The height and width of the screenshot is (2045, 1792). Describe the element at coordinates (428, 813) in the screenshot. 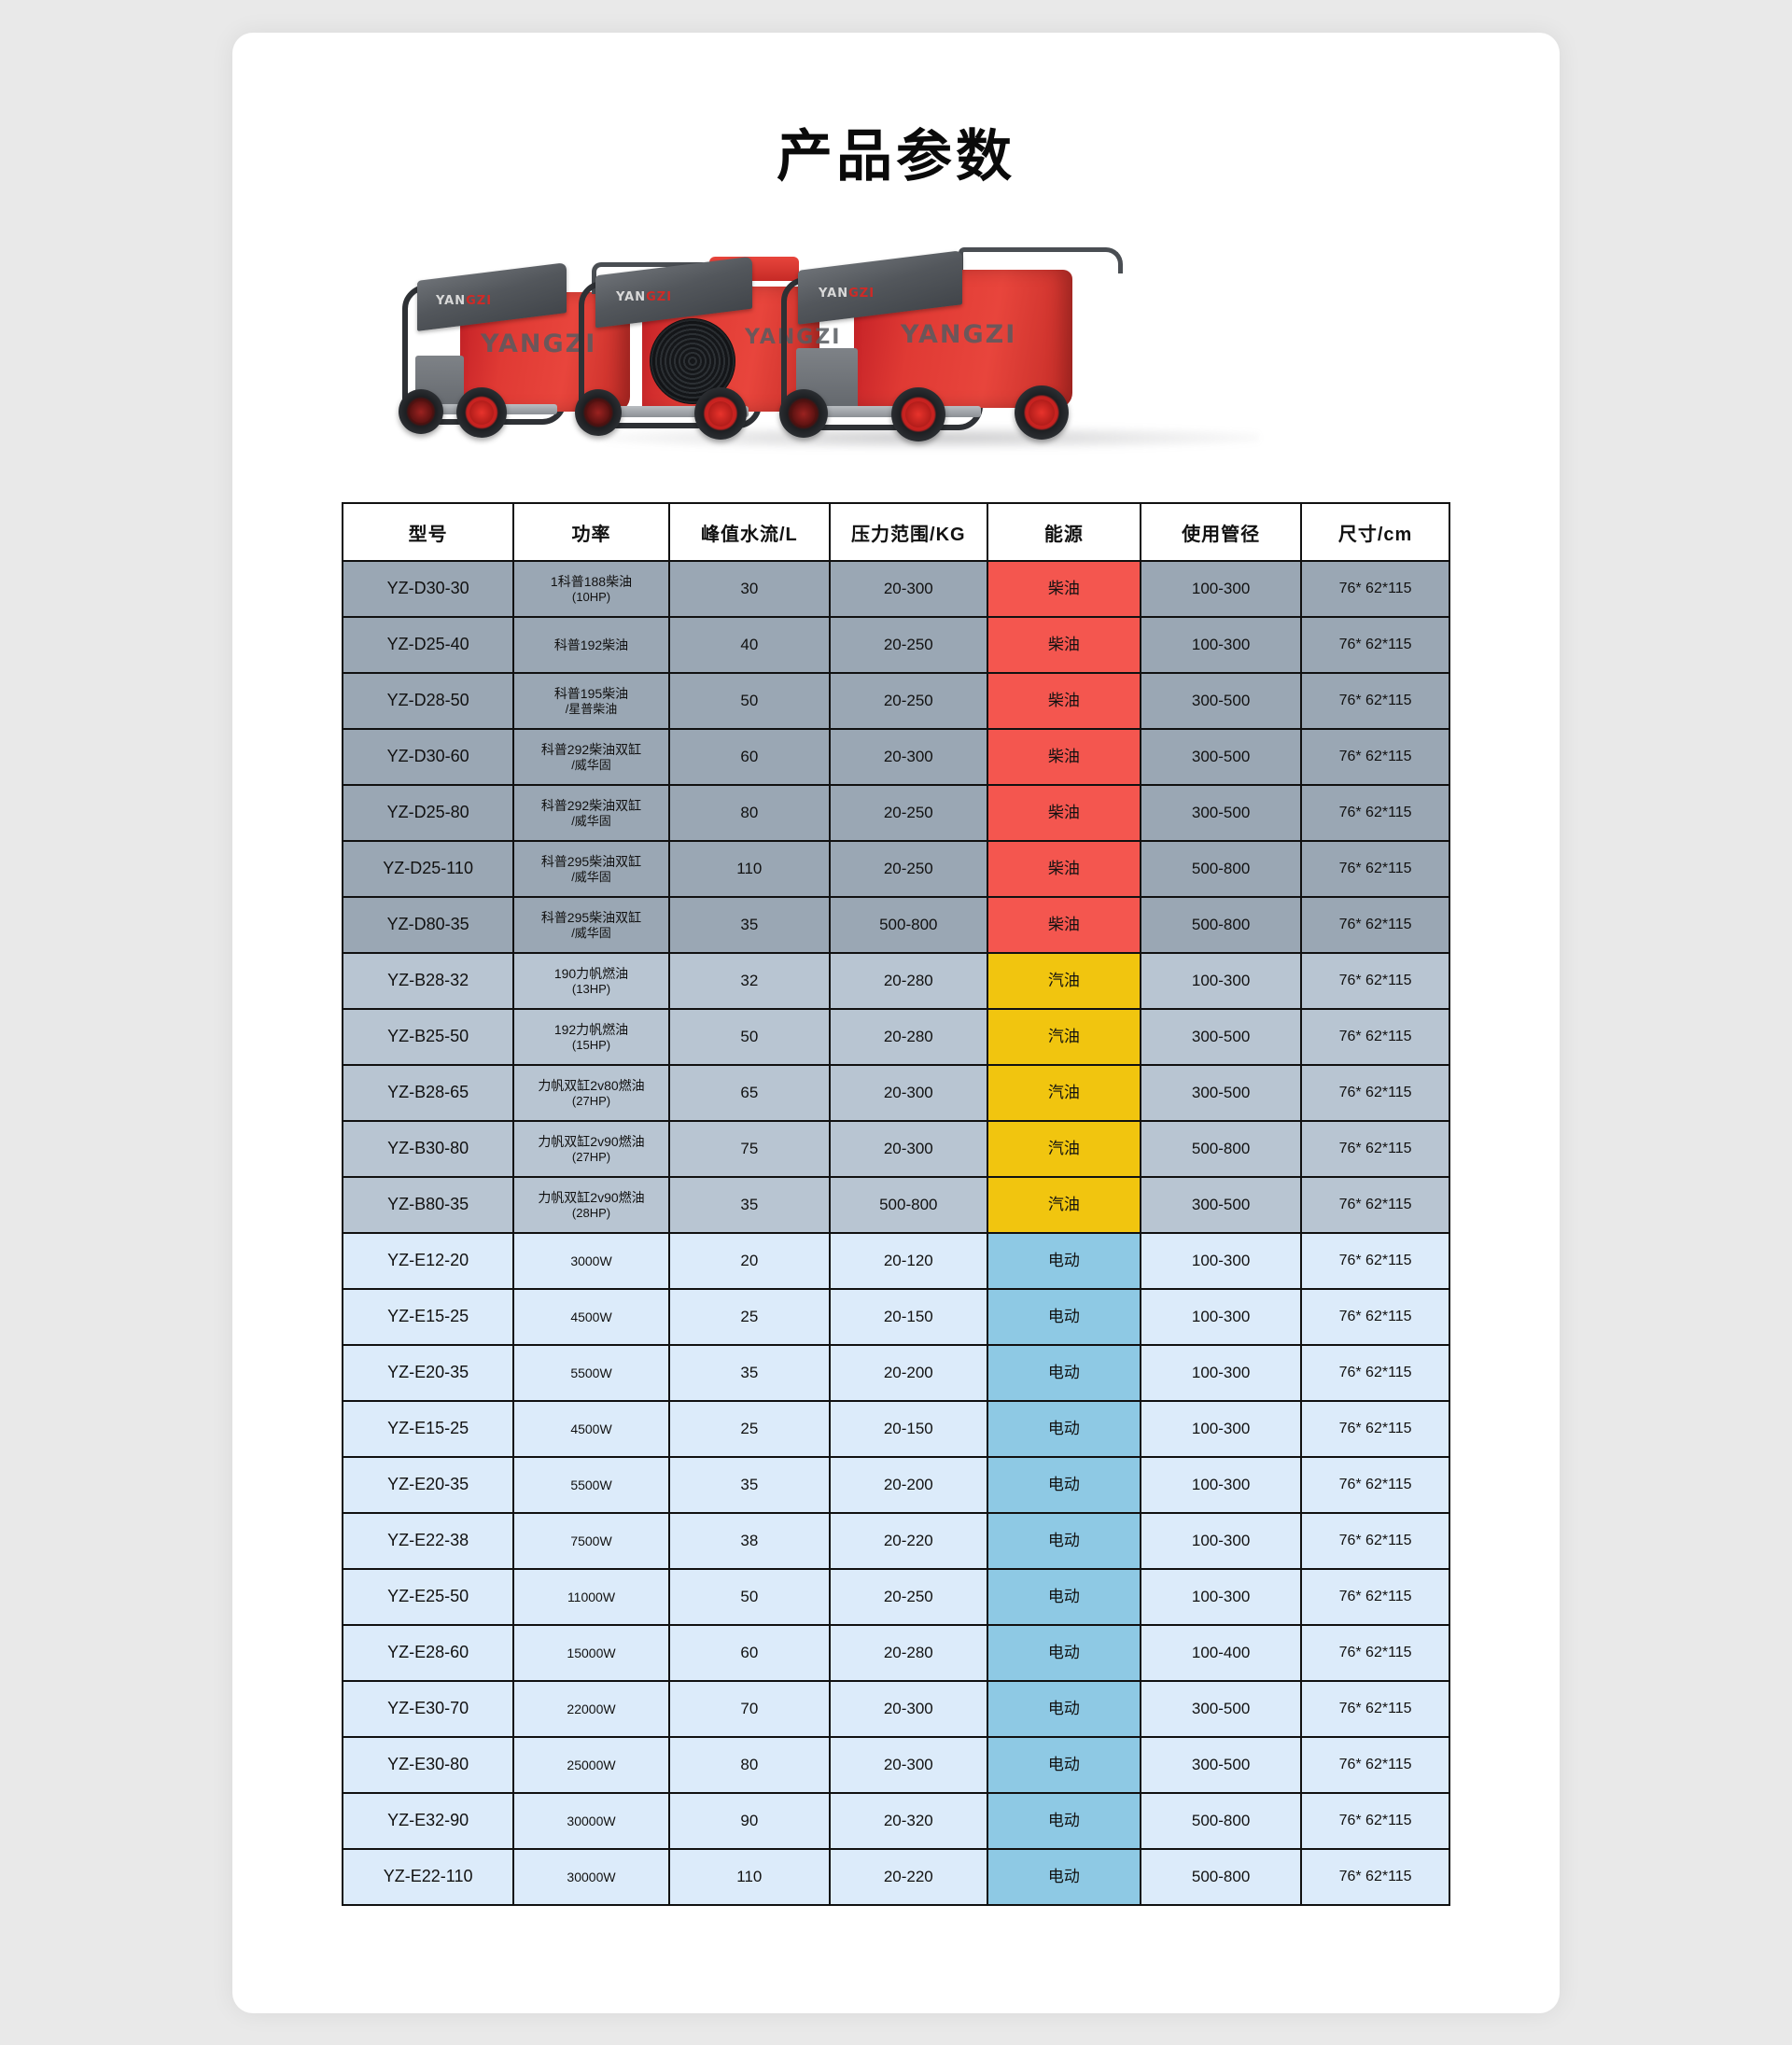

I see `cell-model: YZ-D25-80` at that location.